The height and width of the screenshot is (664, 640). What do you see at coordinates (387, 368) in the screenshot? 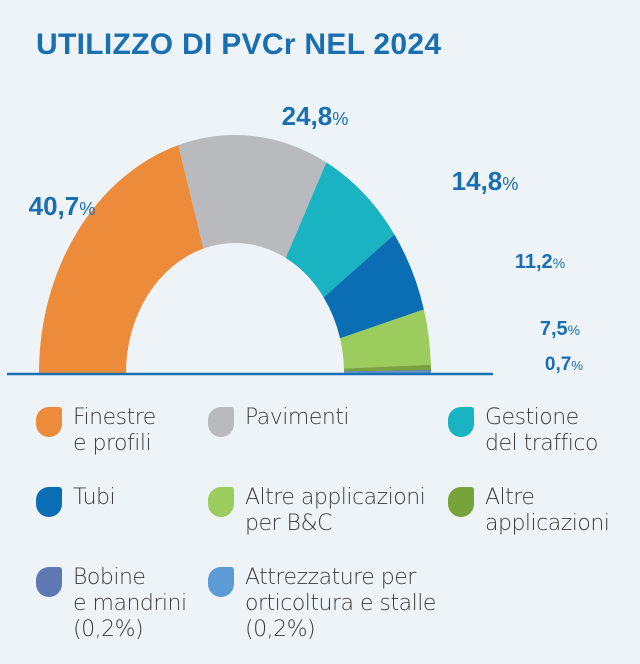
I see `slice-altre-applicazioni` at bounding box center [387, 368].